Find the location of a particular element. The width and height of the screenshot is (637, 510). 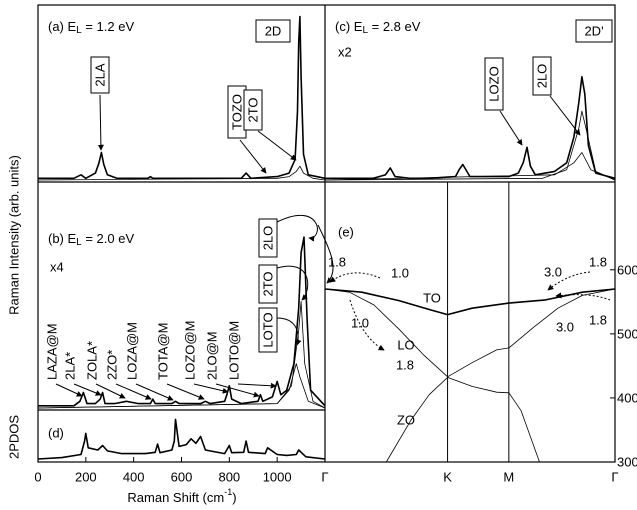

annotation: 2ZO* is located at coordinates (112, 365).